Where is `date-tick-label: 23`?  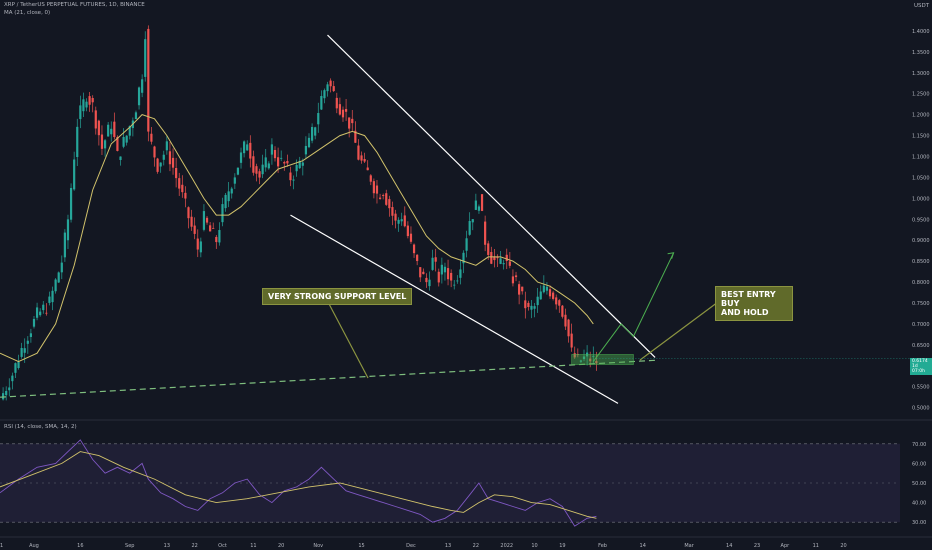
date-tick-label: 23 is located at coordinates (757, 546).